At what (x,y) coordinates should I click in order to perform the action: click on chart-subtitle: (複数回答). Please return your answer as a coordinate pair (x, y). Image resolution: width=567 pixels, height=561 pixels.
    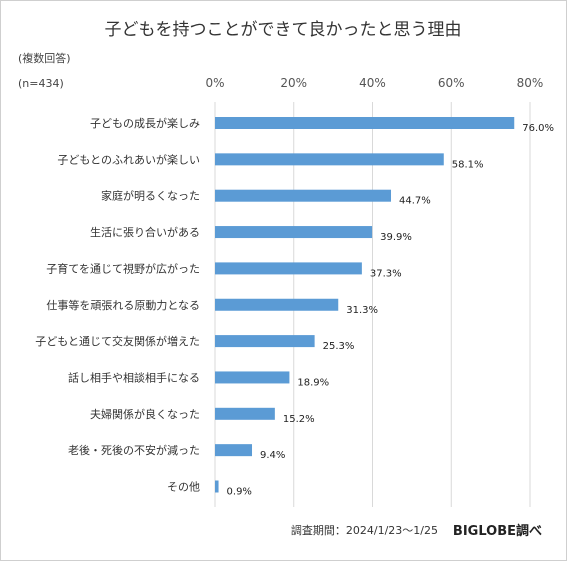
    Looking at the image, I should click on (44, 58).